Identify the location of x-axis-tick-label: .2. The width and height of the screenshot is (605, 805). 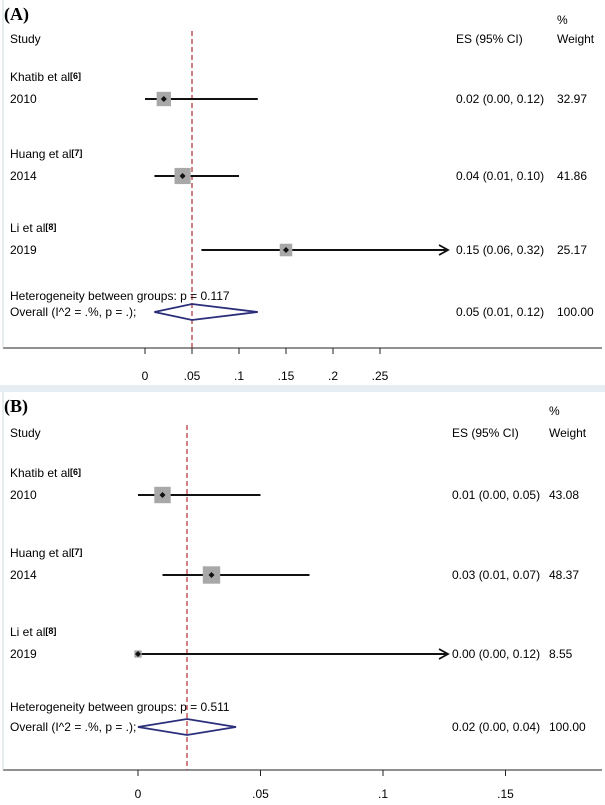
(333, 376).